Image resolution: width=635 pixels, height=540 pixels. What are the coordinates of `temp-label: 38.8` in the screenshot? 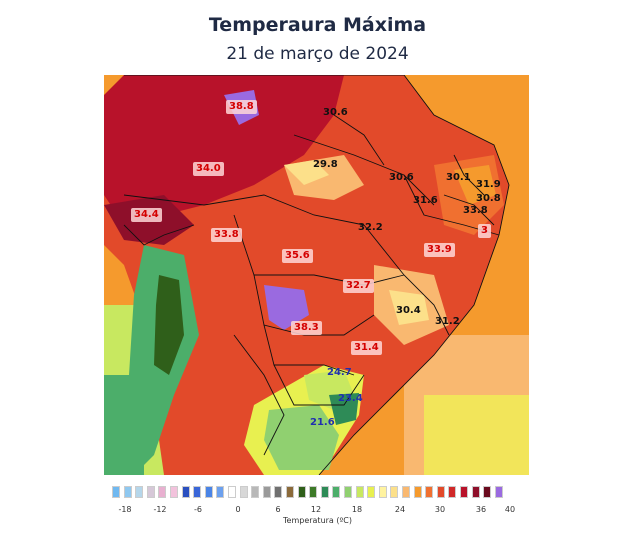 It's located at (241, 107).